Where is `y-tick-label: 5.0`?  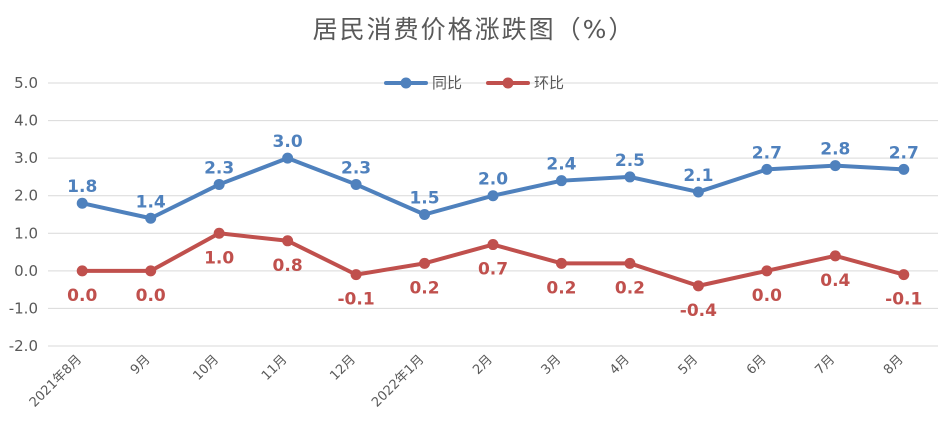 y-tick-label: 5.0 is located at coordinates (26, 83).